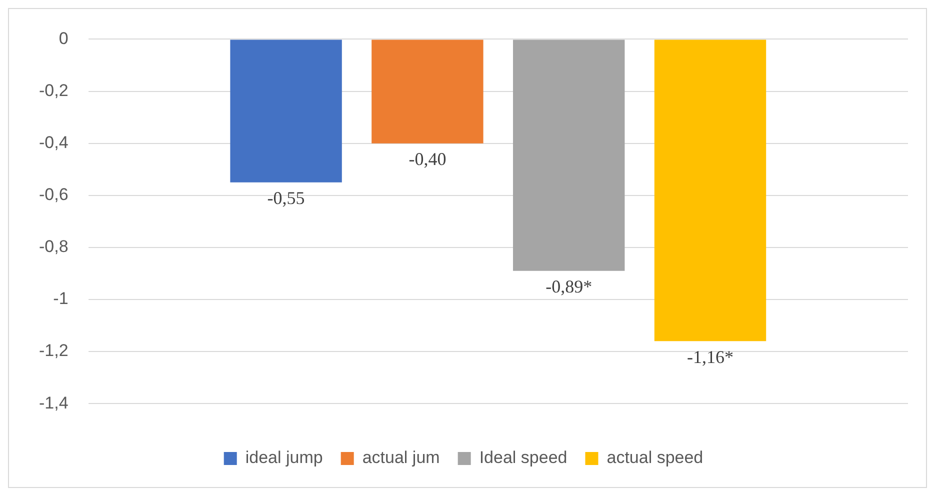  Describe the element at coordinates (655, 458) in the screenshot. I see `legend-label: actual speed` at that location.